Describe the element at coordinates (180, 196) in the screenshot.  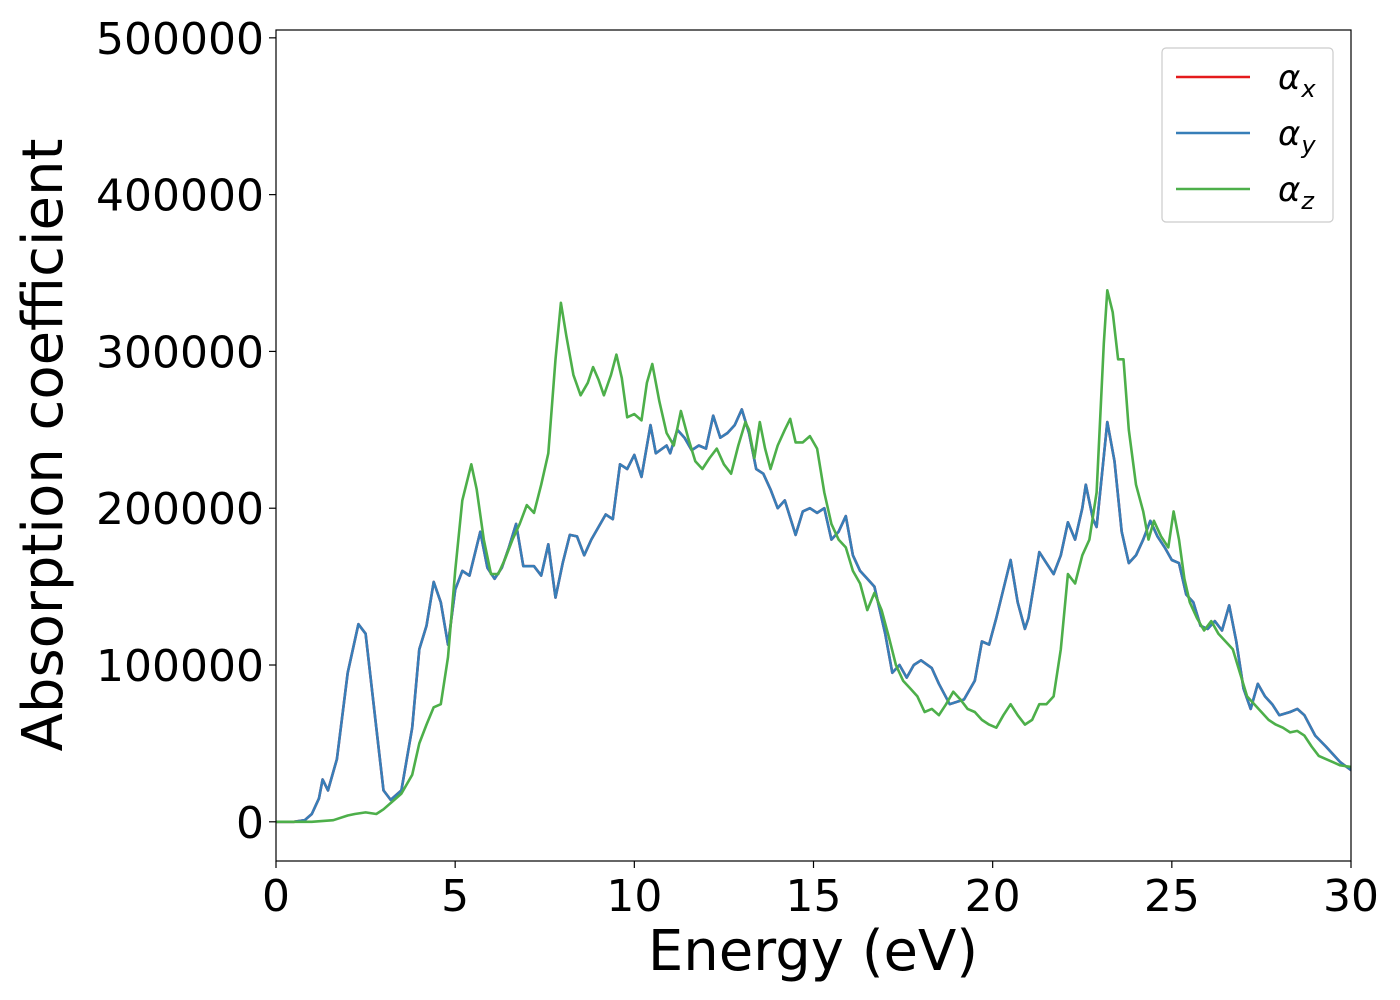
I see `y-tick-label: 400000` at that location.